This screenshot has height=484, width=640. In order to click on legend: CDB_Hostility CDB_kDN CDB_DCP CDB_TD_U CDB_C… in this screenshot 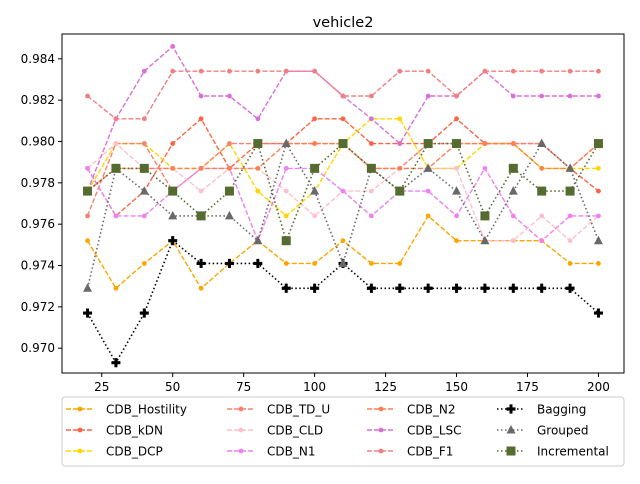, I will do `click(343, 431)`.